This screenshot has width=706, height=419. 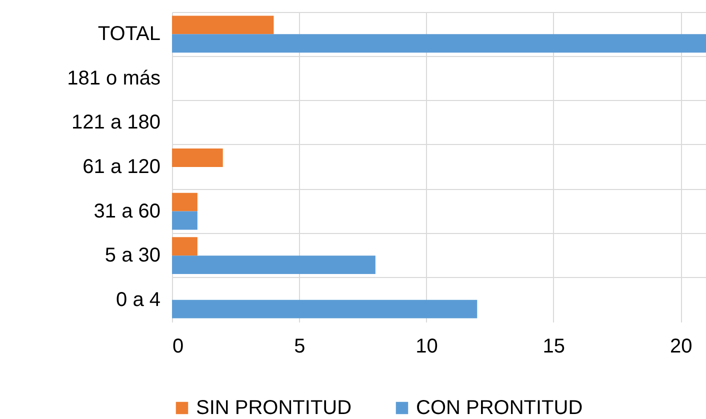 I want to click on legend-label: SIN PRONTITUD, so click(x=274, y=408).